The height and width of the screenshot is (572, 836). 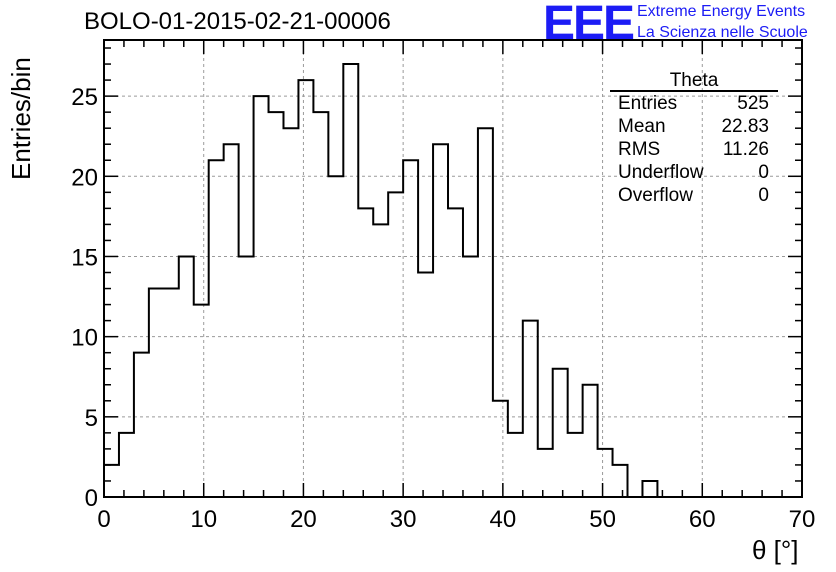 I want to click on stats-value: 11.26, so click(x=745, y=149).